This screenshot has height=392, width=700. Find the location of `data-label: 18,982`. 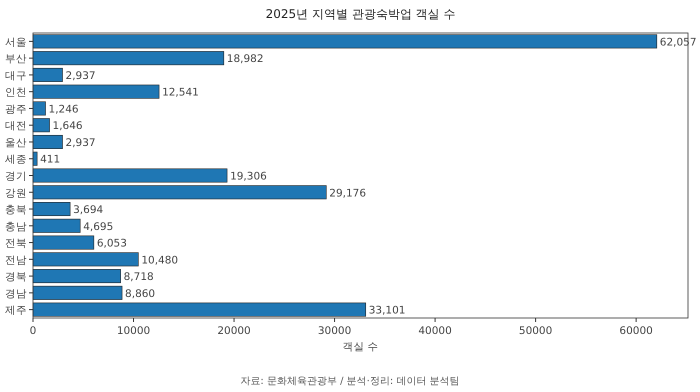

data-label: 18,982 is located at coordinates (245, 59).